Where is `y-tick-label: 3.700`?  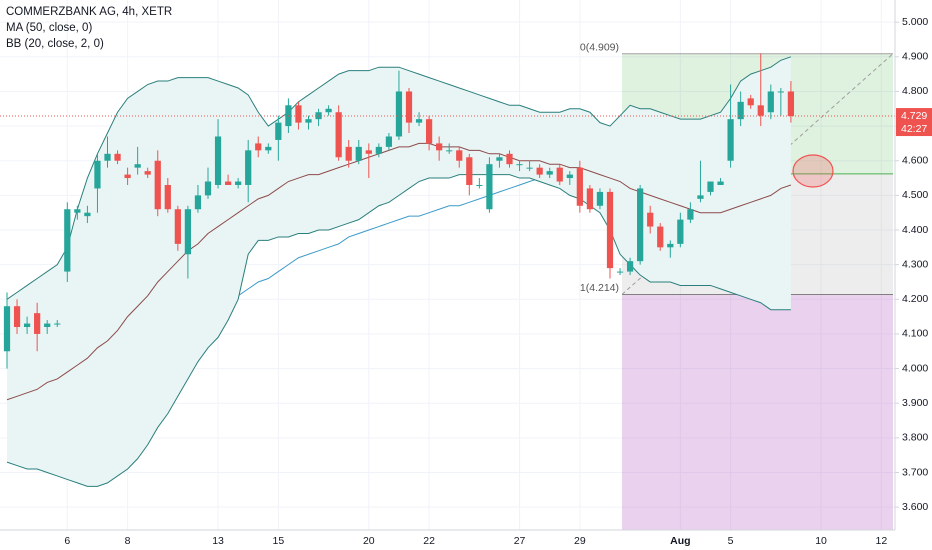 y-tick-label: 3.700 is located at coordinates (915, 472).